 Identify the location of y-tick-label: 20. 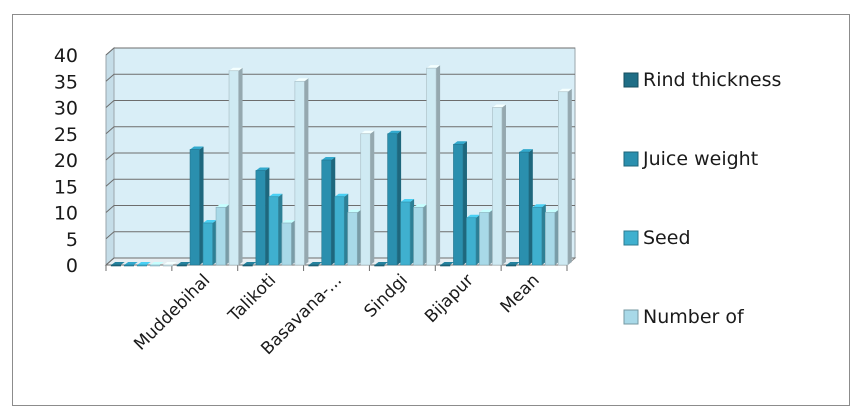
(66, 161).